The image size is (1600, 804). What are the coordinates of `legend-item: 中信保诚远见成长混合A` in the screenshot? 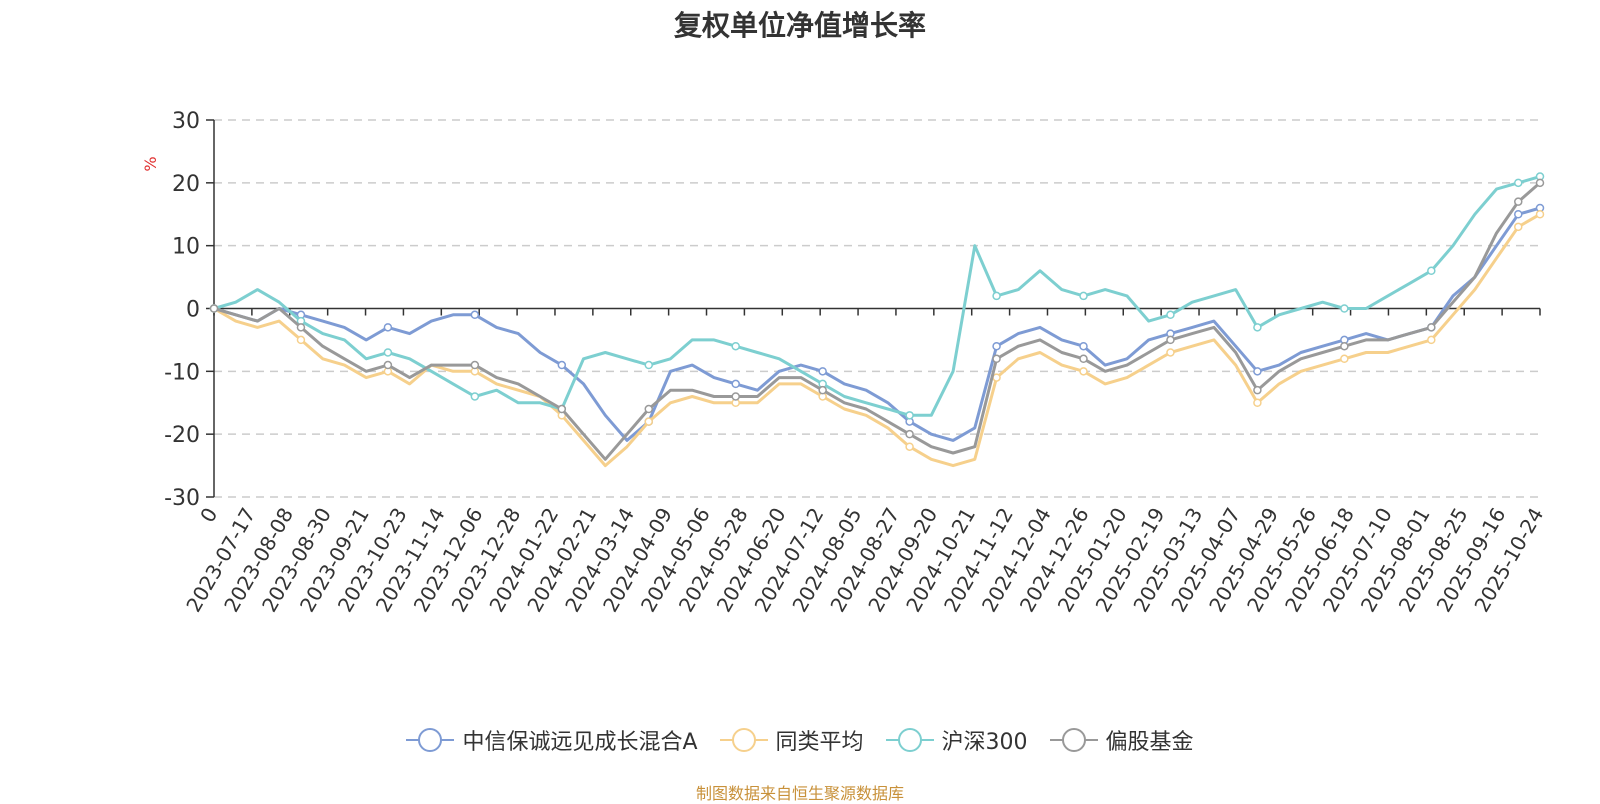 It's located at (552, 740).